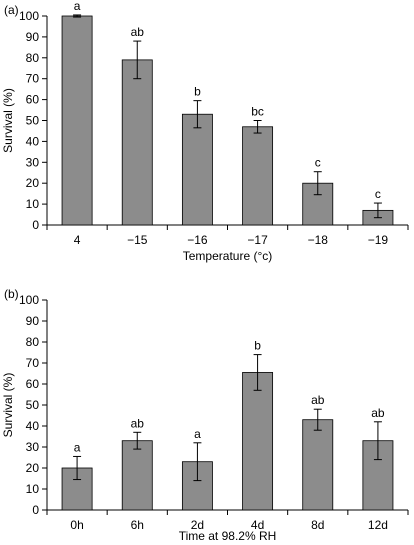  I want to click on x-axis-title: Temperature (°c), so click(228, 256).